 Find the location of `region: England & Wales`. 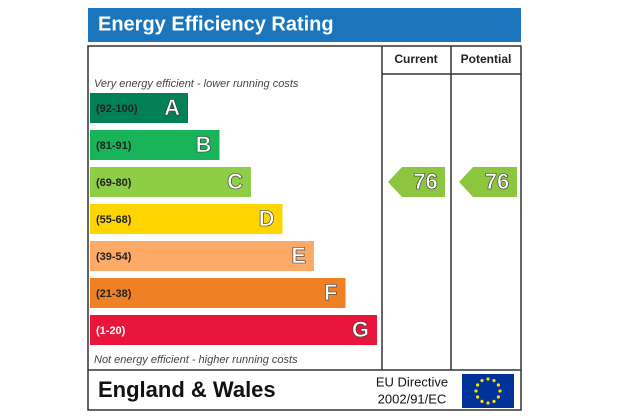

region: England & Wales is located at coordinates (187, 389).